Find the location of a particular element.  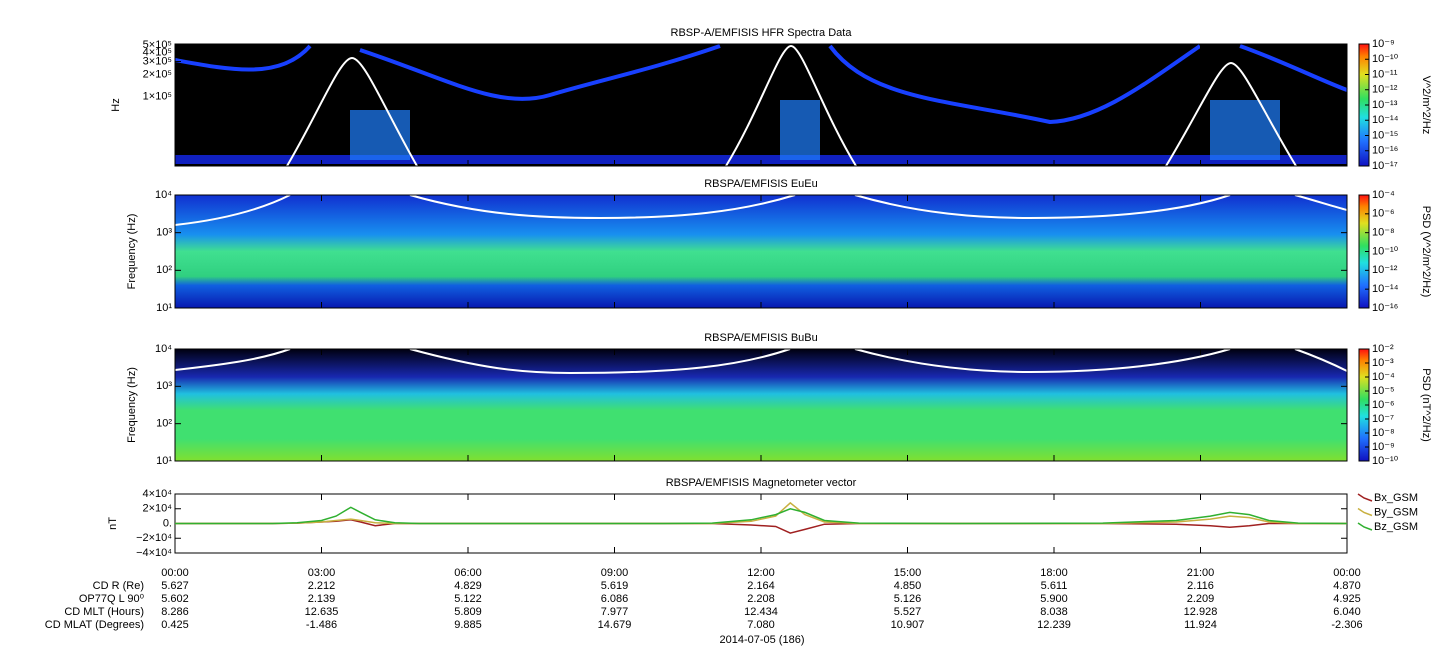

row-value: 12.239 is located at coordinates (1054, 625).